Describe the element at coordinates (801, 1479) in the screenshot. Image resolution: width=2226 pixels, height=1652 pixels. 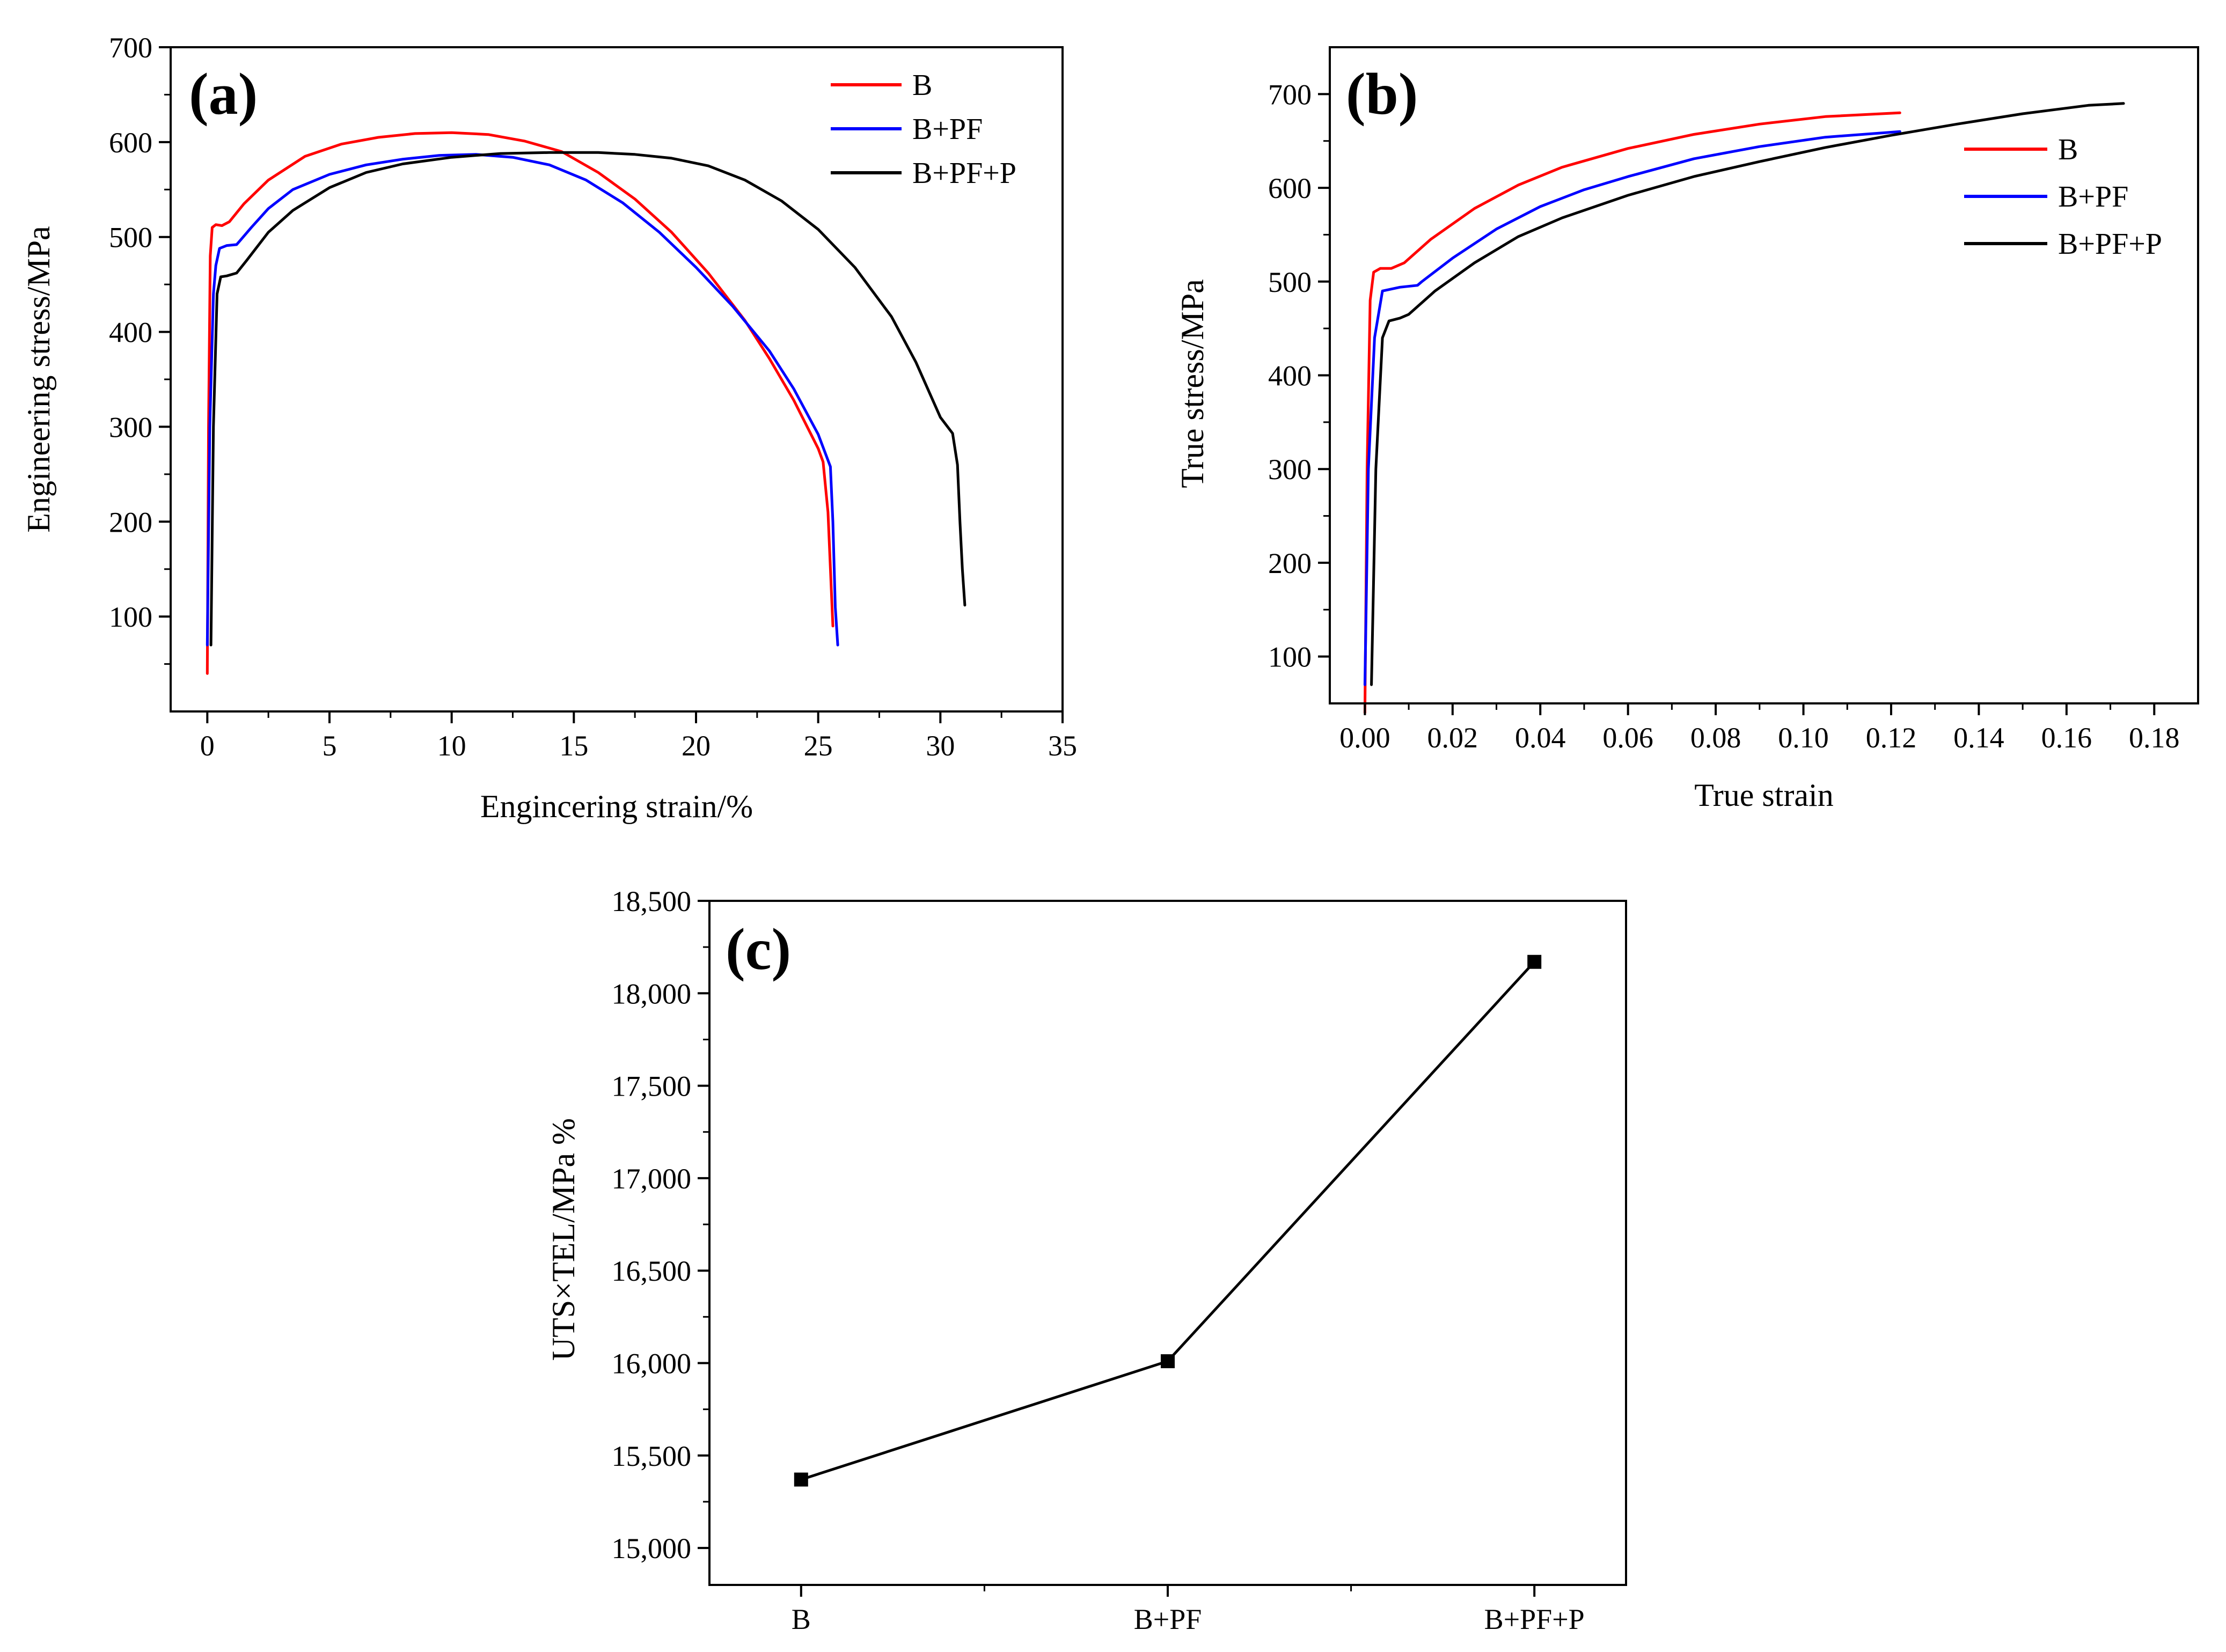
I see `panel-c-marker-b` at that location.